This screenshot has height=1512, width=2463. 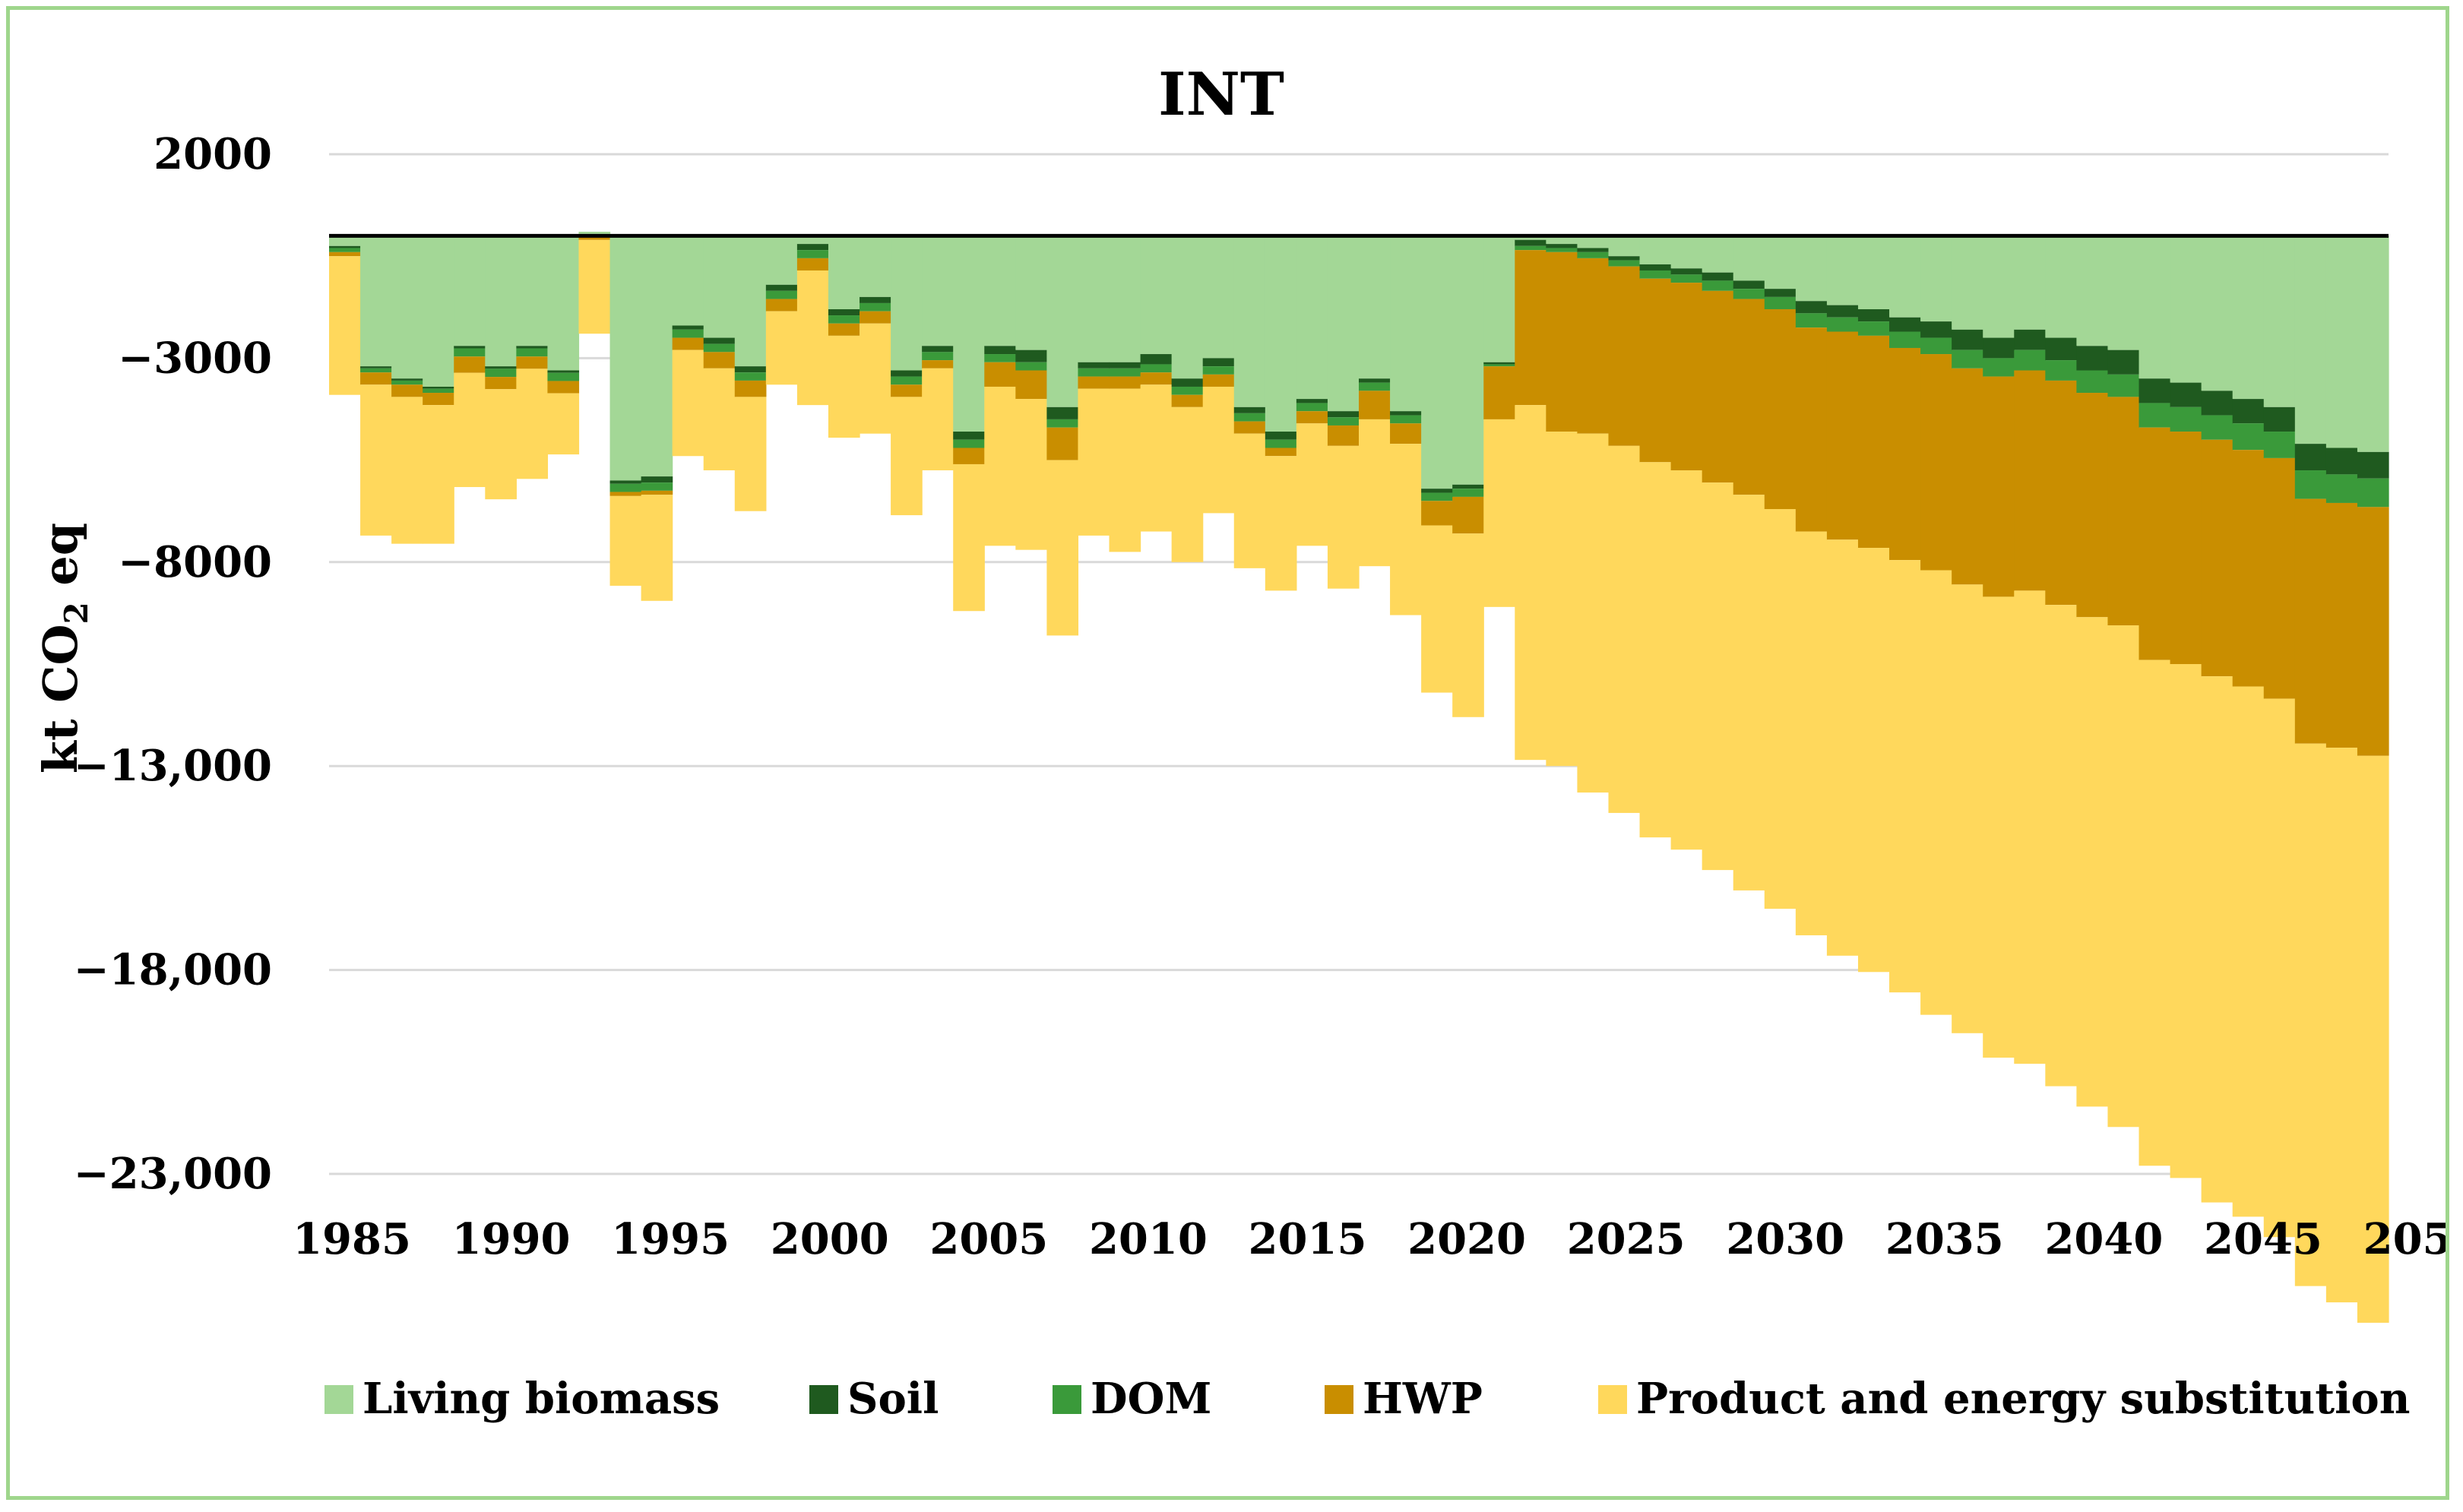 What do you see at coordinates (522, 1399) in the screenshot?
I see `legend-item: Living biomass` at bounding box center [522, 1399].